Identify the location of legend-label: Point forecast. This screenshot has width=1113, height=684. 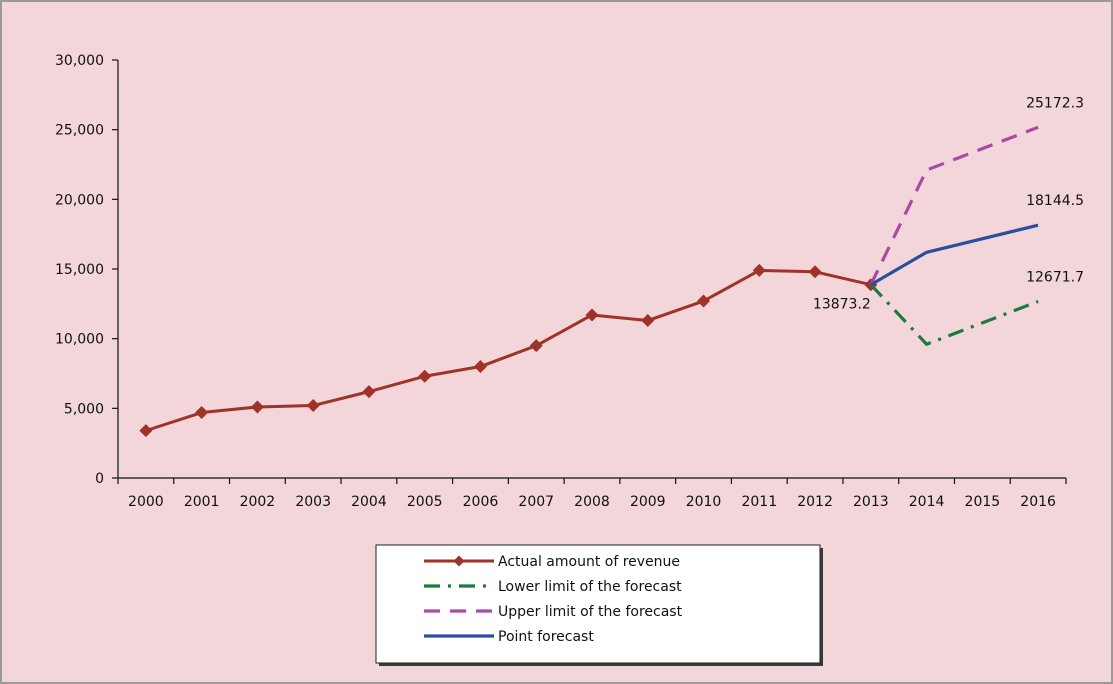
(546, 637).